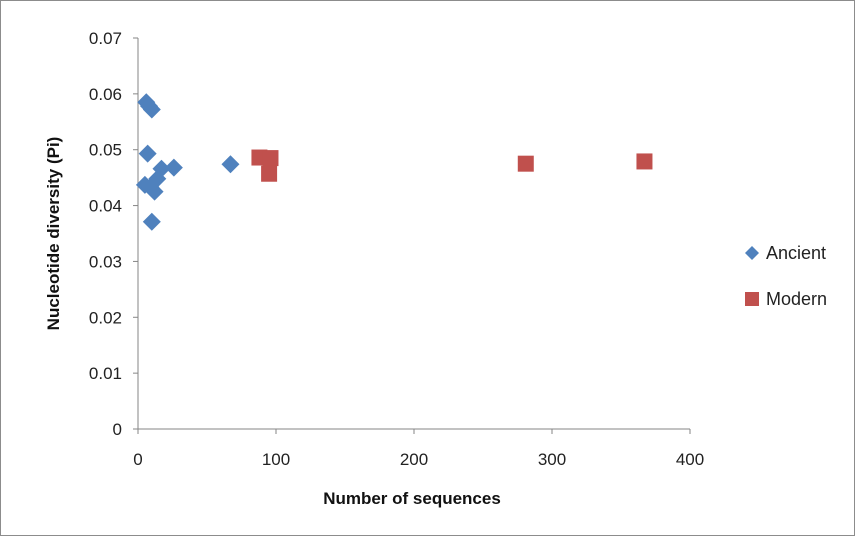 This screenshot has width=856, height=538. Describe the element at coordinates (414, 459) in the screenshot. I see `x-tick-label: 200` at that location.